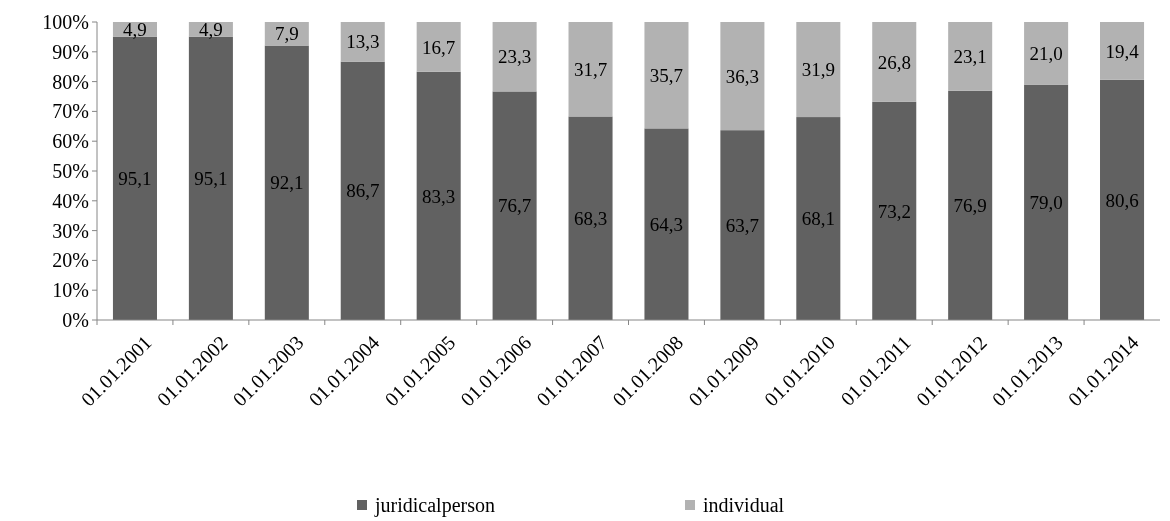 This screenshot has width=1170, height=521. Describe the element at coordinates (70, 230) in the screenshot. I see `y-tick-label: 30%` at that location.